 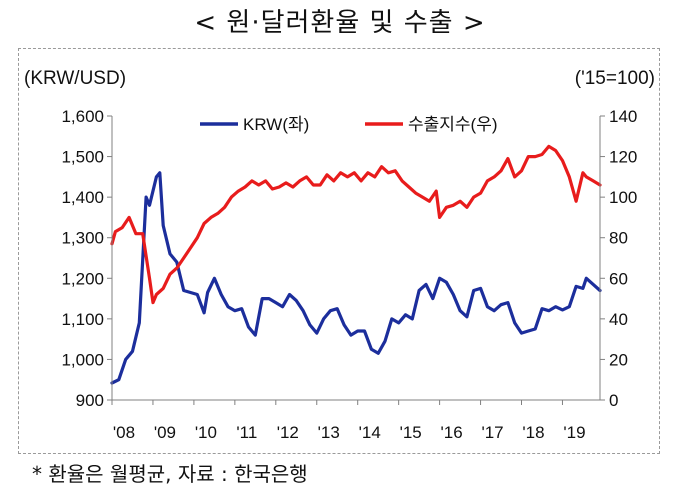 I want to click on source-footnote: * 환율은 월평균, 자료 : 한국은행, so click(x=170, y=474).